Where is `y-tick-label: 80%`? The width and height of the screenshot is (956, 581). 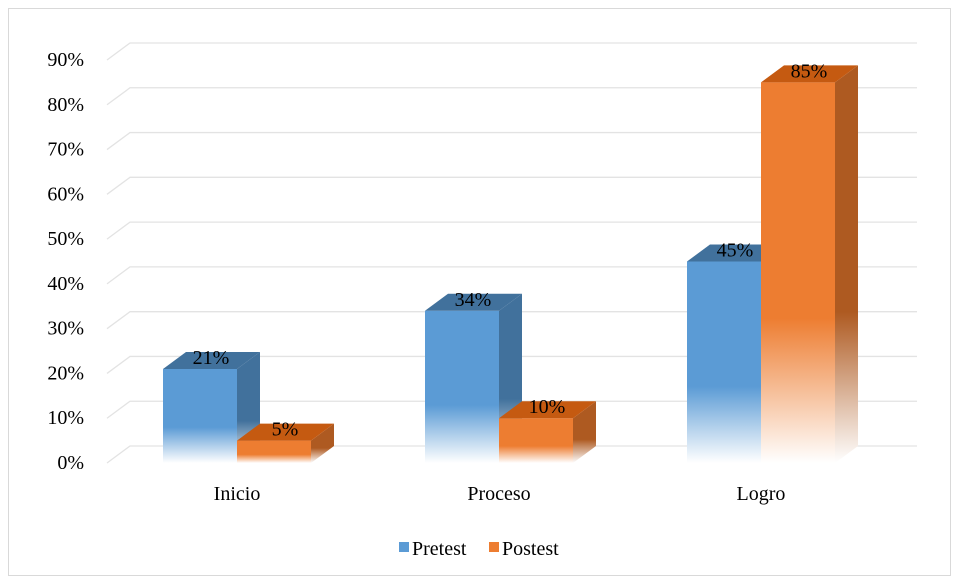 y-tick-label: 80% is located at coordinates (65, 105).